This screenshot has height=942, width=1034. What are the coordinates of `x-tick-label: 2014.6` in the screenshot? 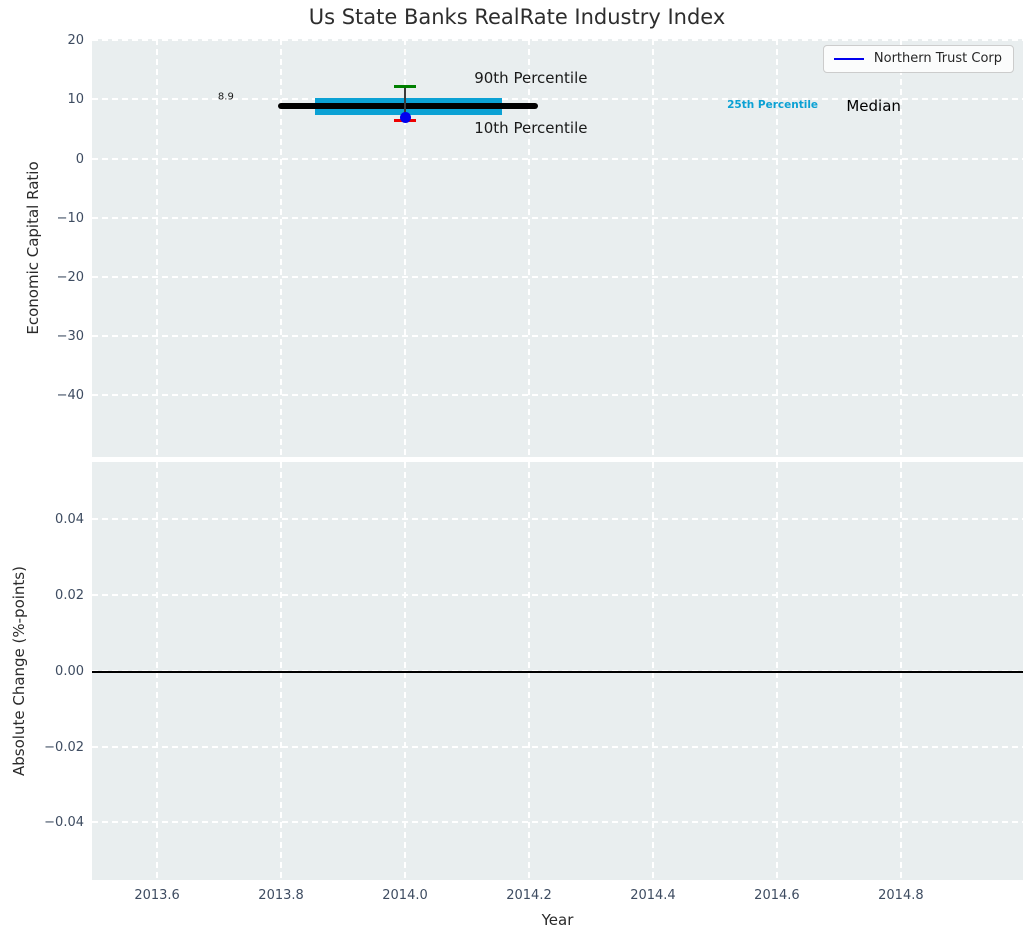 It's located at (777, 895).